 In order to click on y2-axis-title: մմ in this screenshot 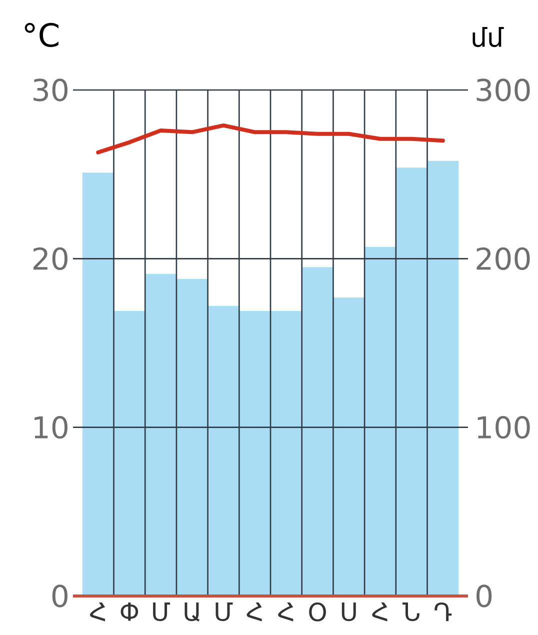, I will do `click(488, 37)`.